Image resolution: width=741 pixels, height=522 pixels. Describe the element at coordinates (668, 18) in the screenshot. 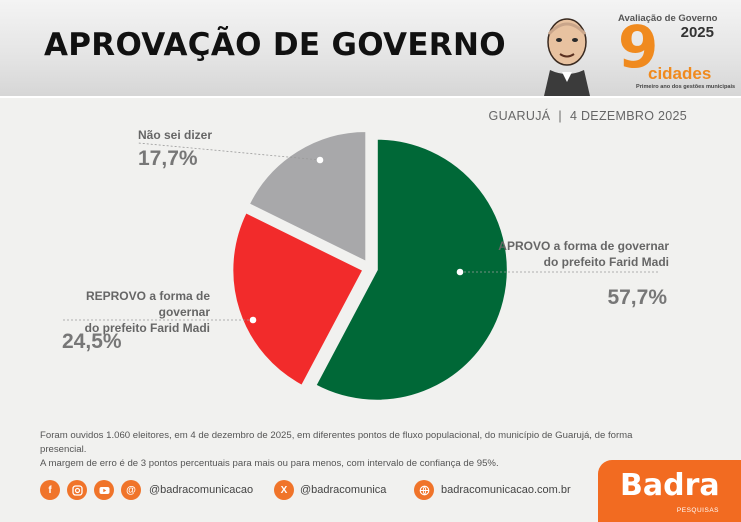

I see `badge-top-text: Avaliação de Governo` at that location.